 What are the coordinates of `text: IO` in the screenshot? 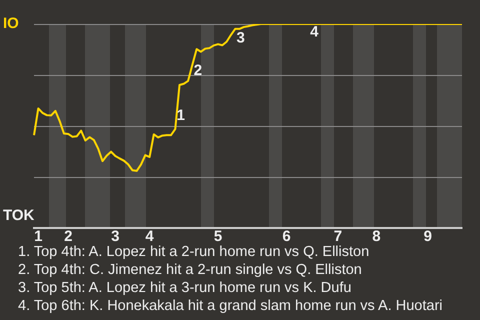 It's located at (11, 23).